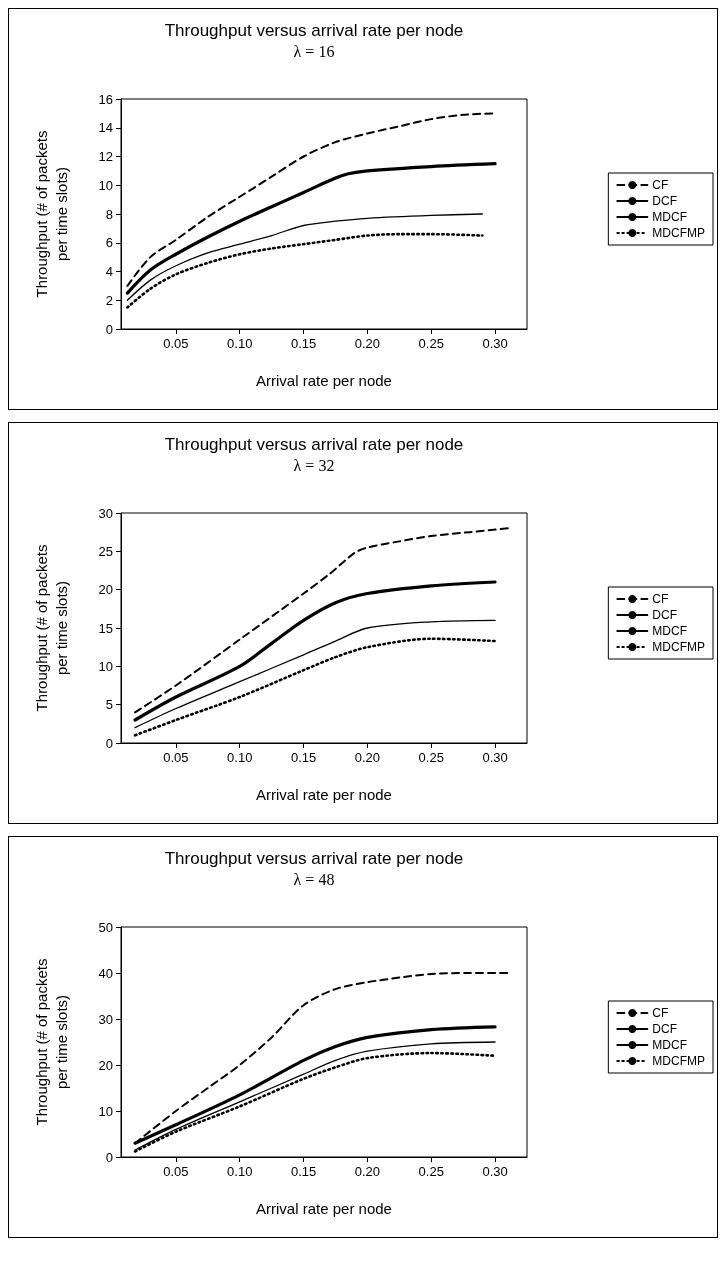 The image size is (726, 1284). I want to click on chart-subtitle: λ = 16, so click(314, 51).